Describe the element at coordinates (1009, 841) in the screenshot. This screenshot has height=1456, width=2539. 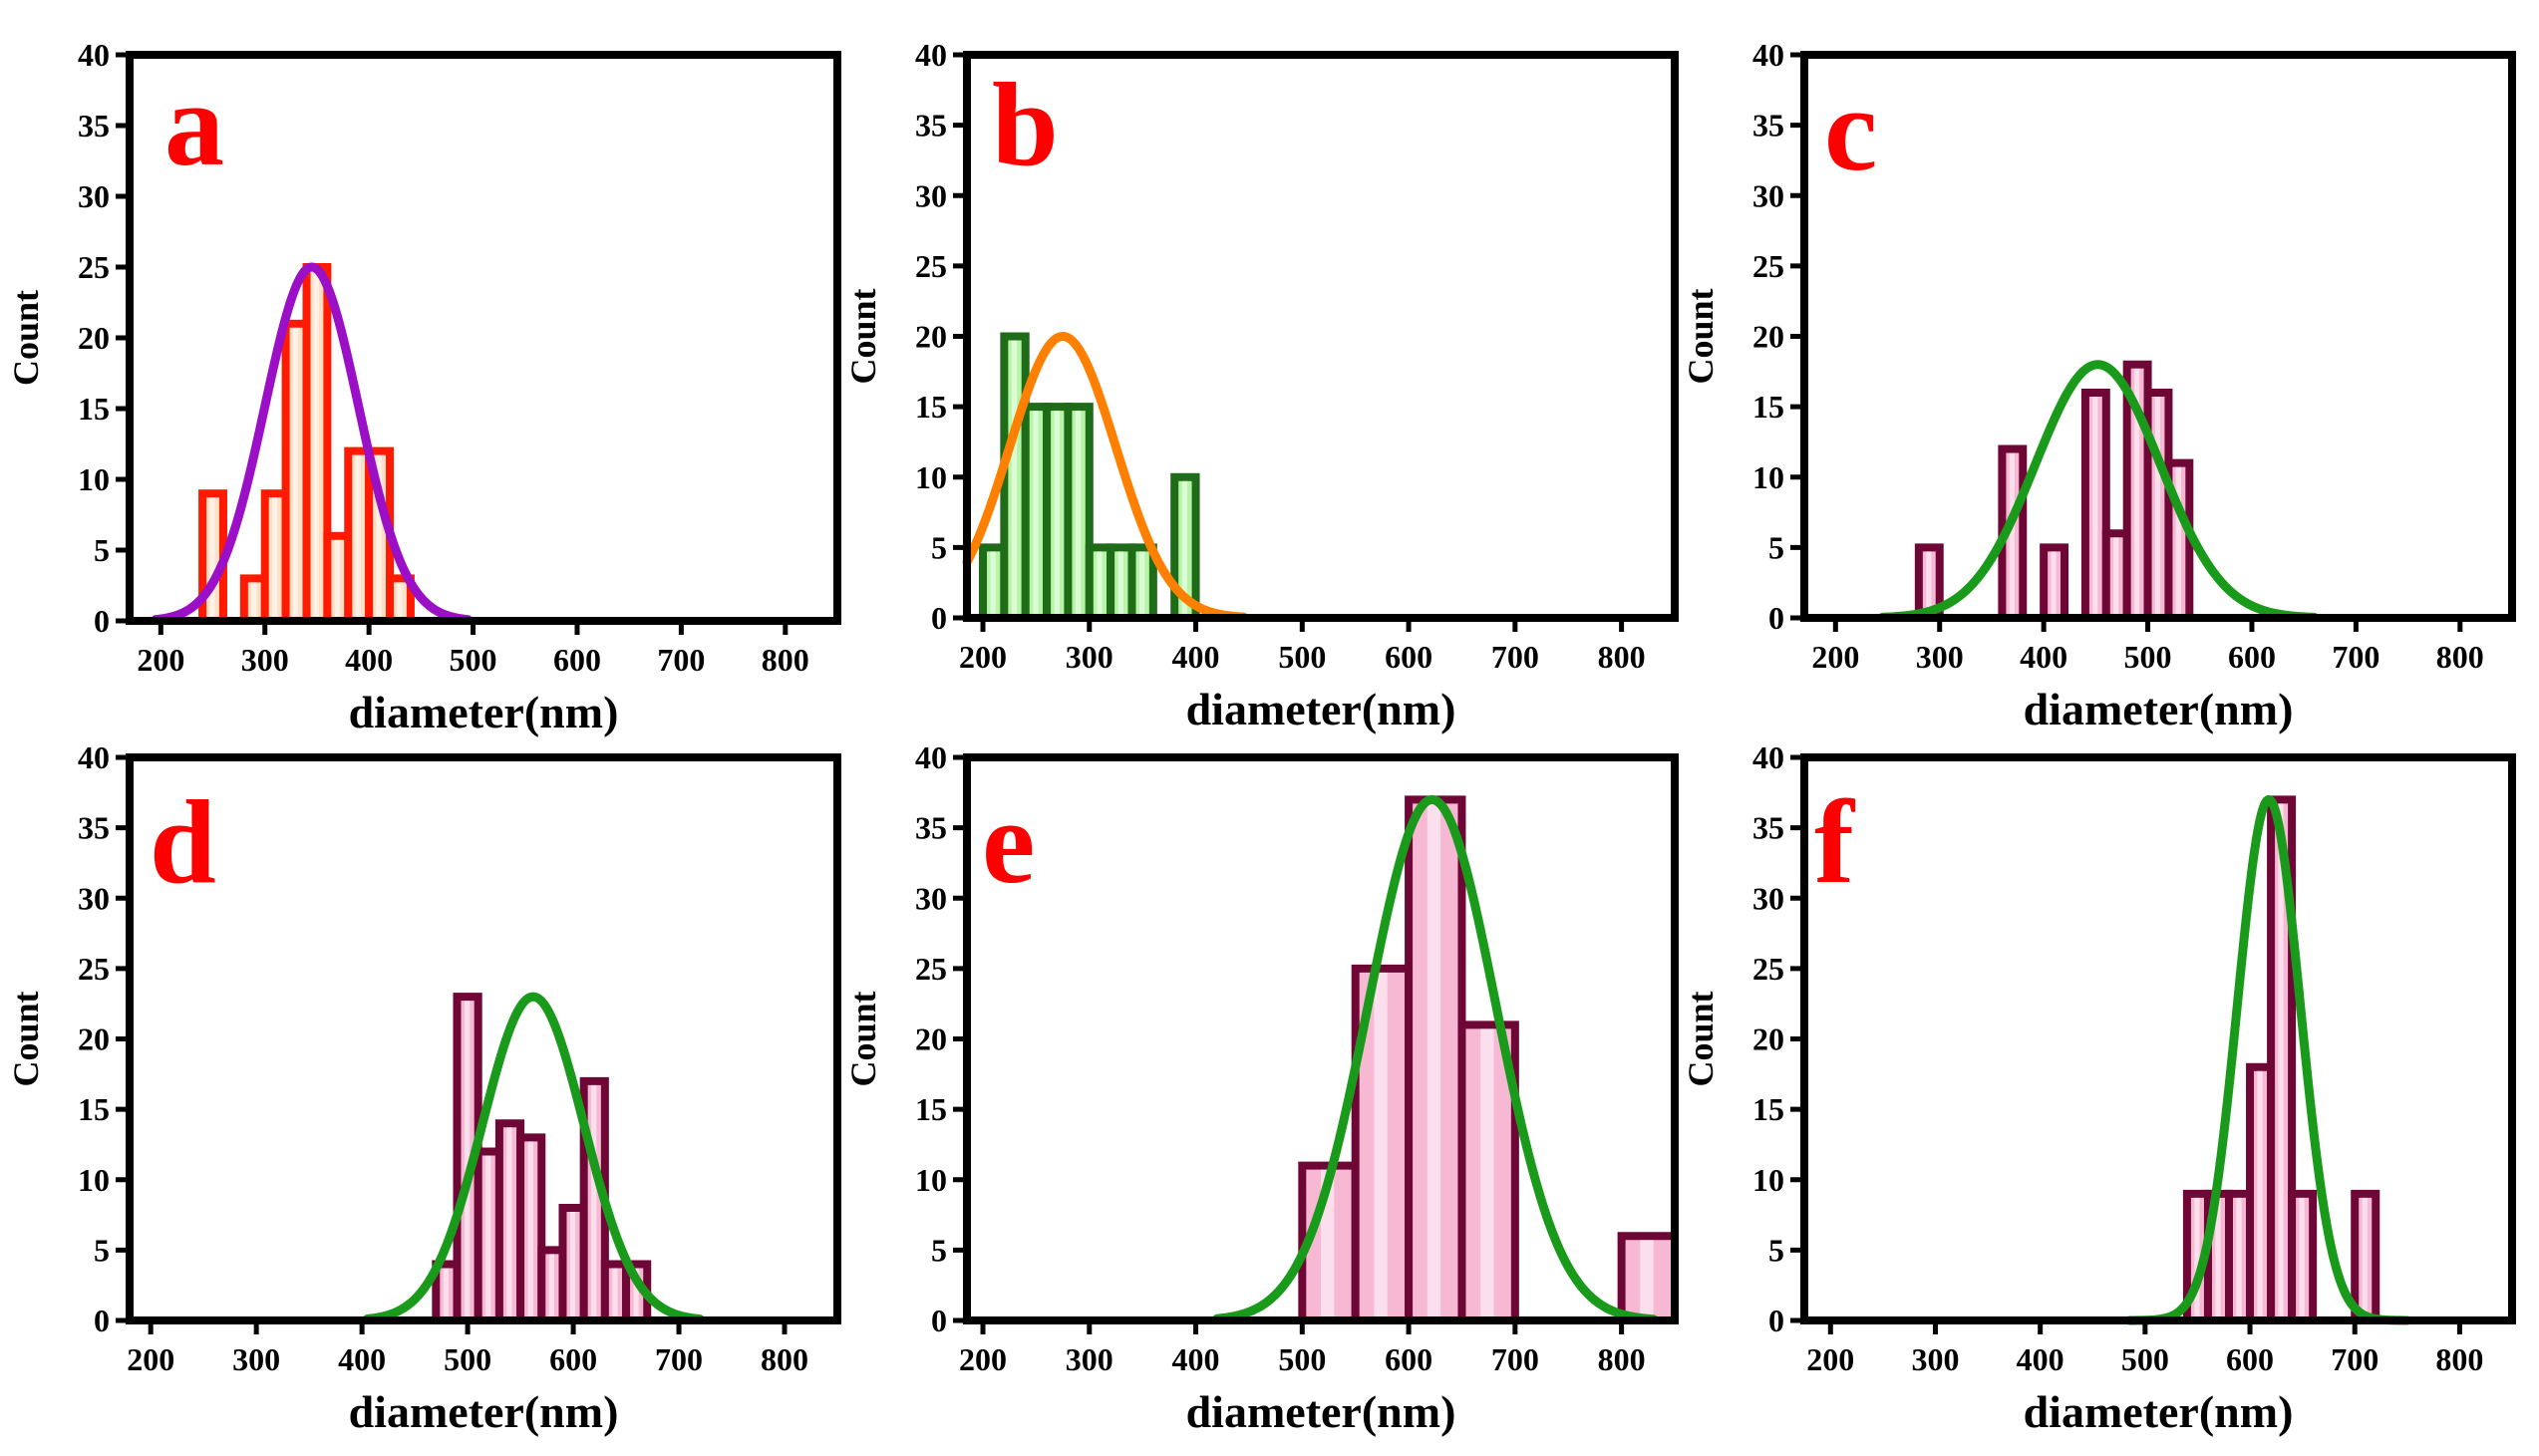
I see `panel-letter: e` at that location.